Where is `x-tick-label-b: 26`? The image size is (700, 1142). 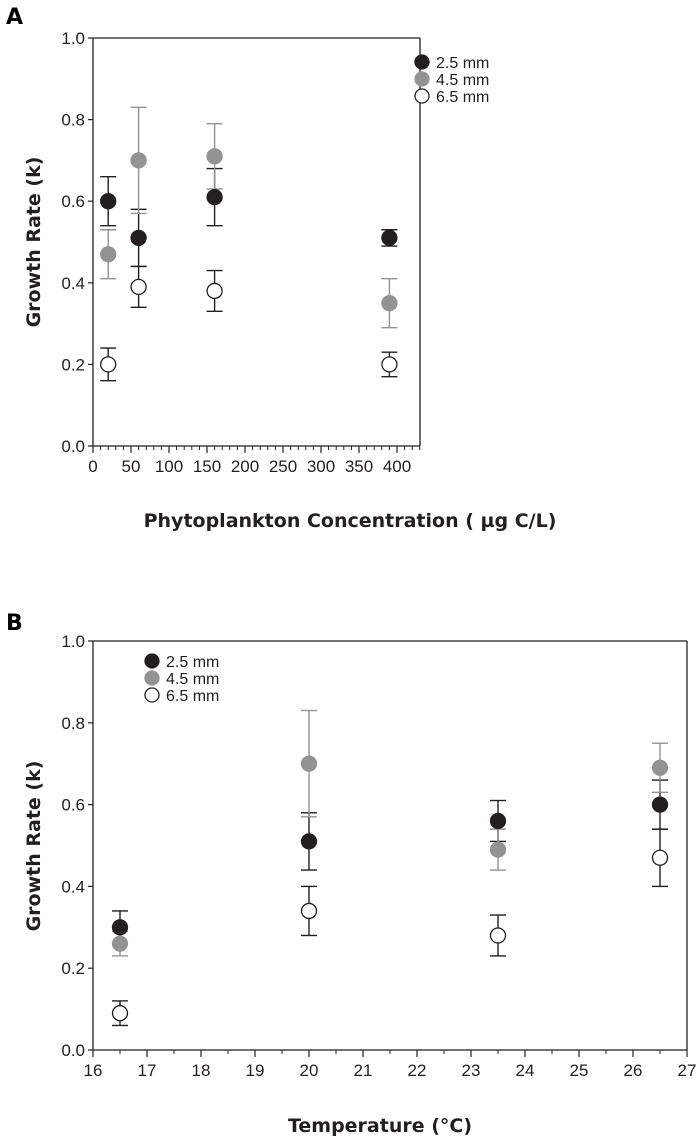
x-tick-label-b: 26 is located at coordinates (633, 1070).